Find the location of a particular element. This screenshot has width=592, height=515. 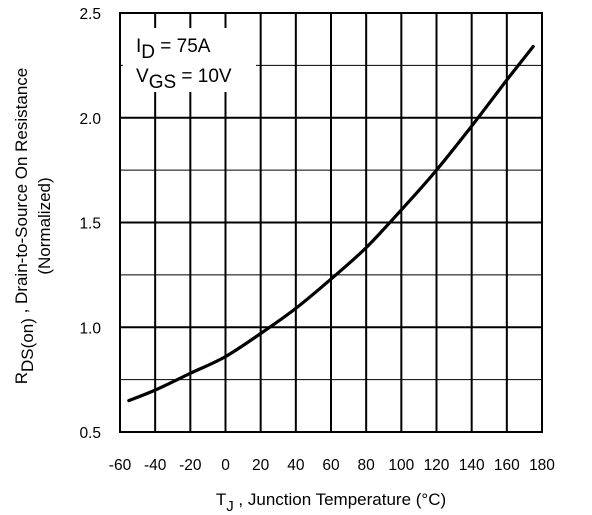

x-tick-label: 180 is located at coordinates (542, 465).